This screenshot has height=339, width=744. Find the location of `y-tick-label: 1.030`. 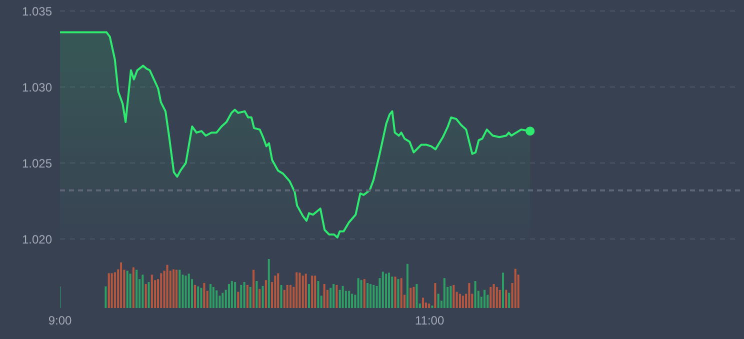

y-tick-label: 1.030 is located at coordinates (37, 87).